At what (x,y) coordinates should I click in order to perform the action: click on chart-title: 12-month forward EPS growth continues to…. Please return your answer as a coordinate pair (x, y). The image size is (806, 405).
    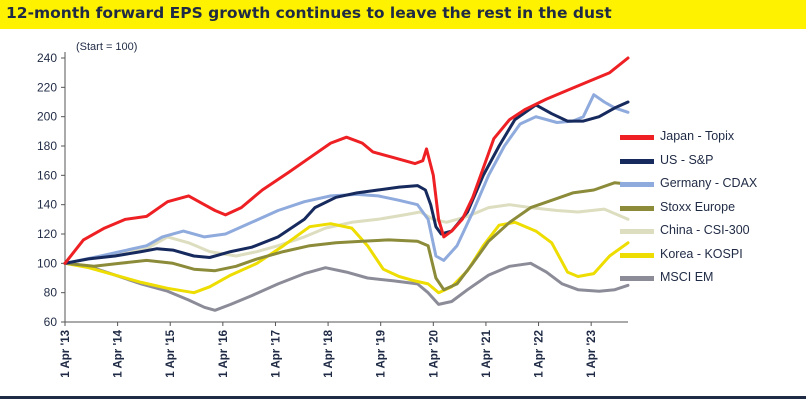
    Looking at the image, I should click on (309, 13).